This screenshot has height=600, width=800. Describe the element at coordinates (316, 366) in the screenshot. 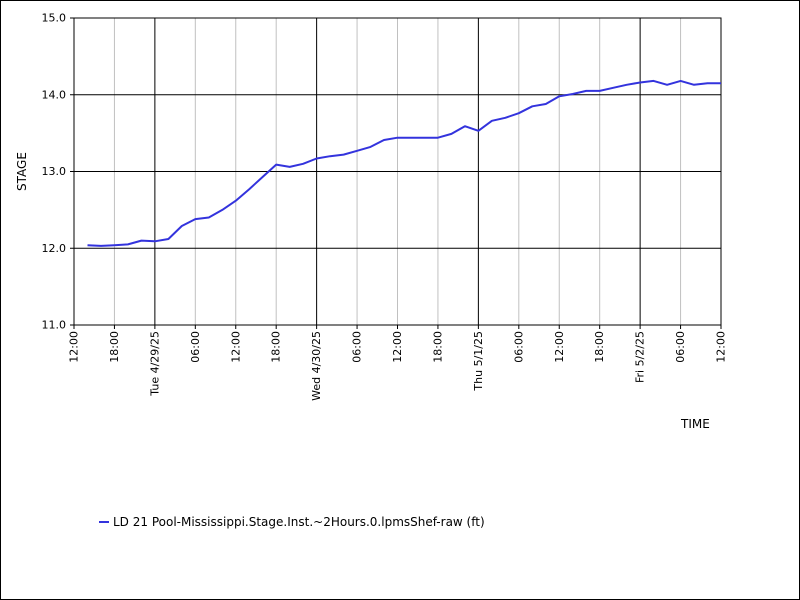

I see `x-tick-label: Wed 4/30/25` at that location.